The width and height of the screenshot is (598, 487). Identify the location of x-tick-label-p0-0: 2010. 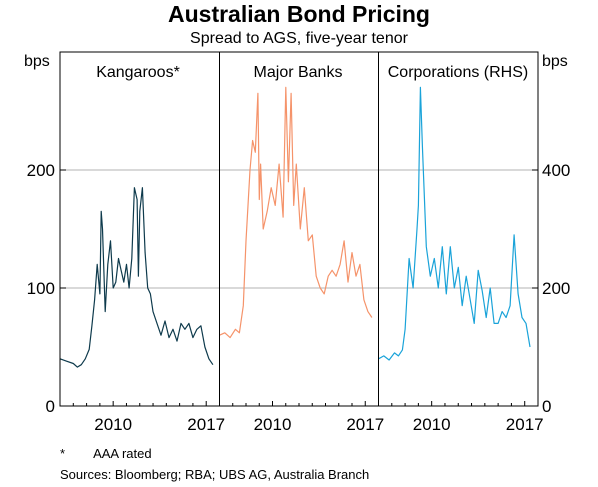
(113, 424).